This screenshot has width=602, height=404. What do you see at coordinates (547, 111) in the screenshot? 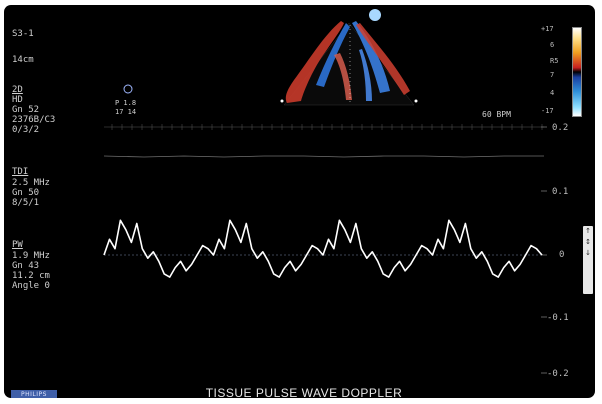
I see `color-scale-label: -17` at bounding box center [547, 111].